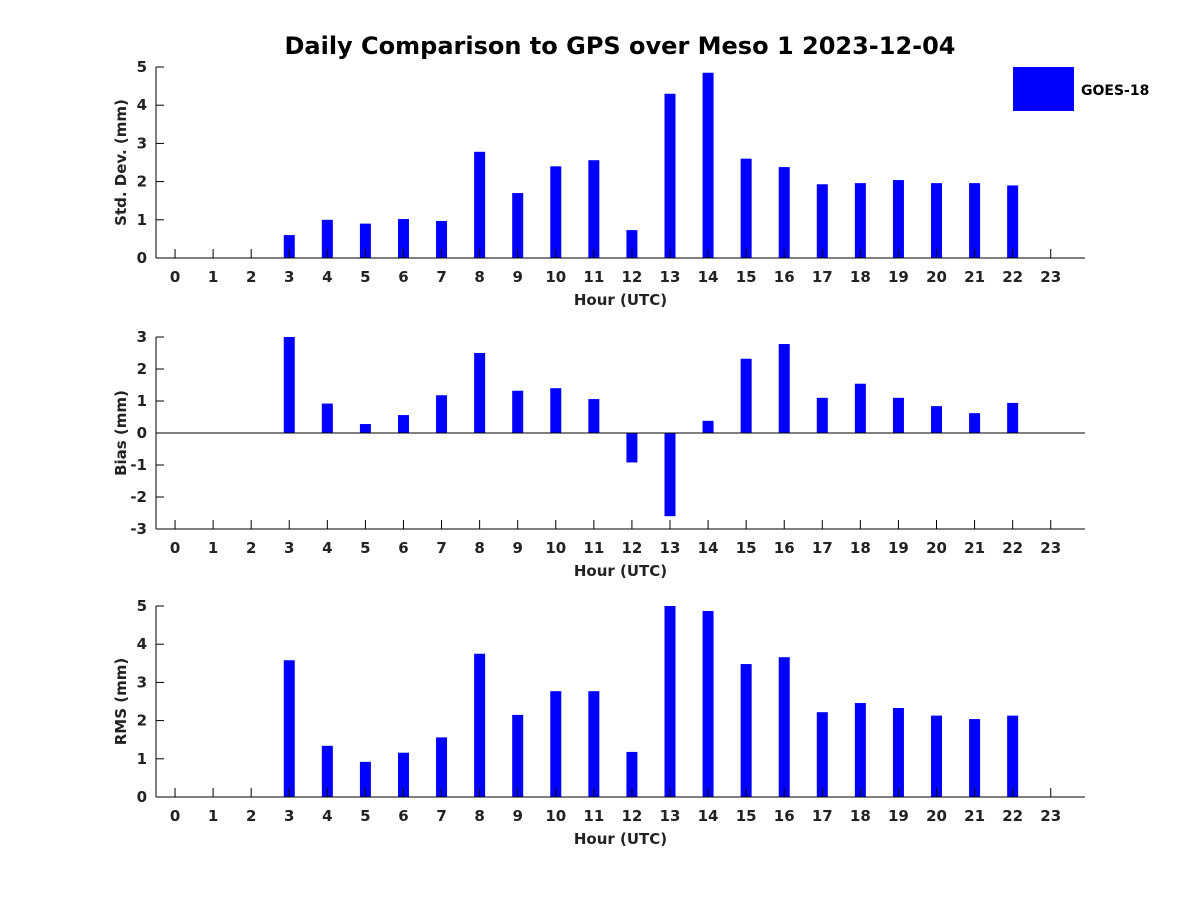  I want to click on y-axis-label: RMS (mm), so click(121, 701).